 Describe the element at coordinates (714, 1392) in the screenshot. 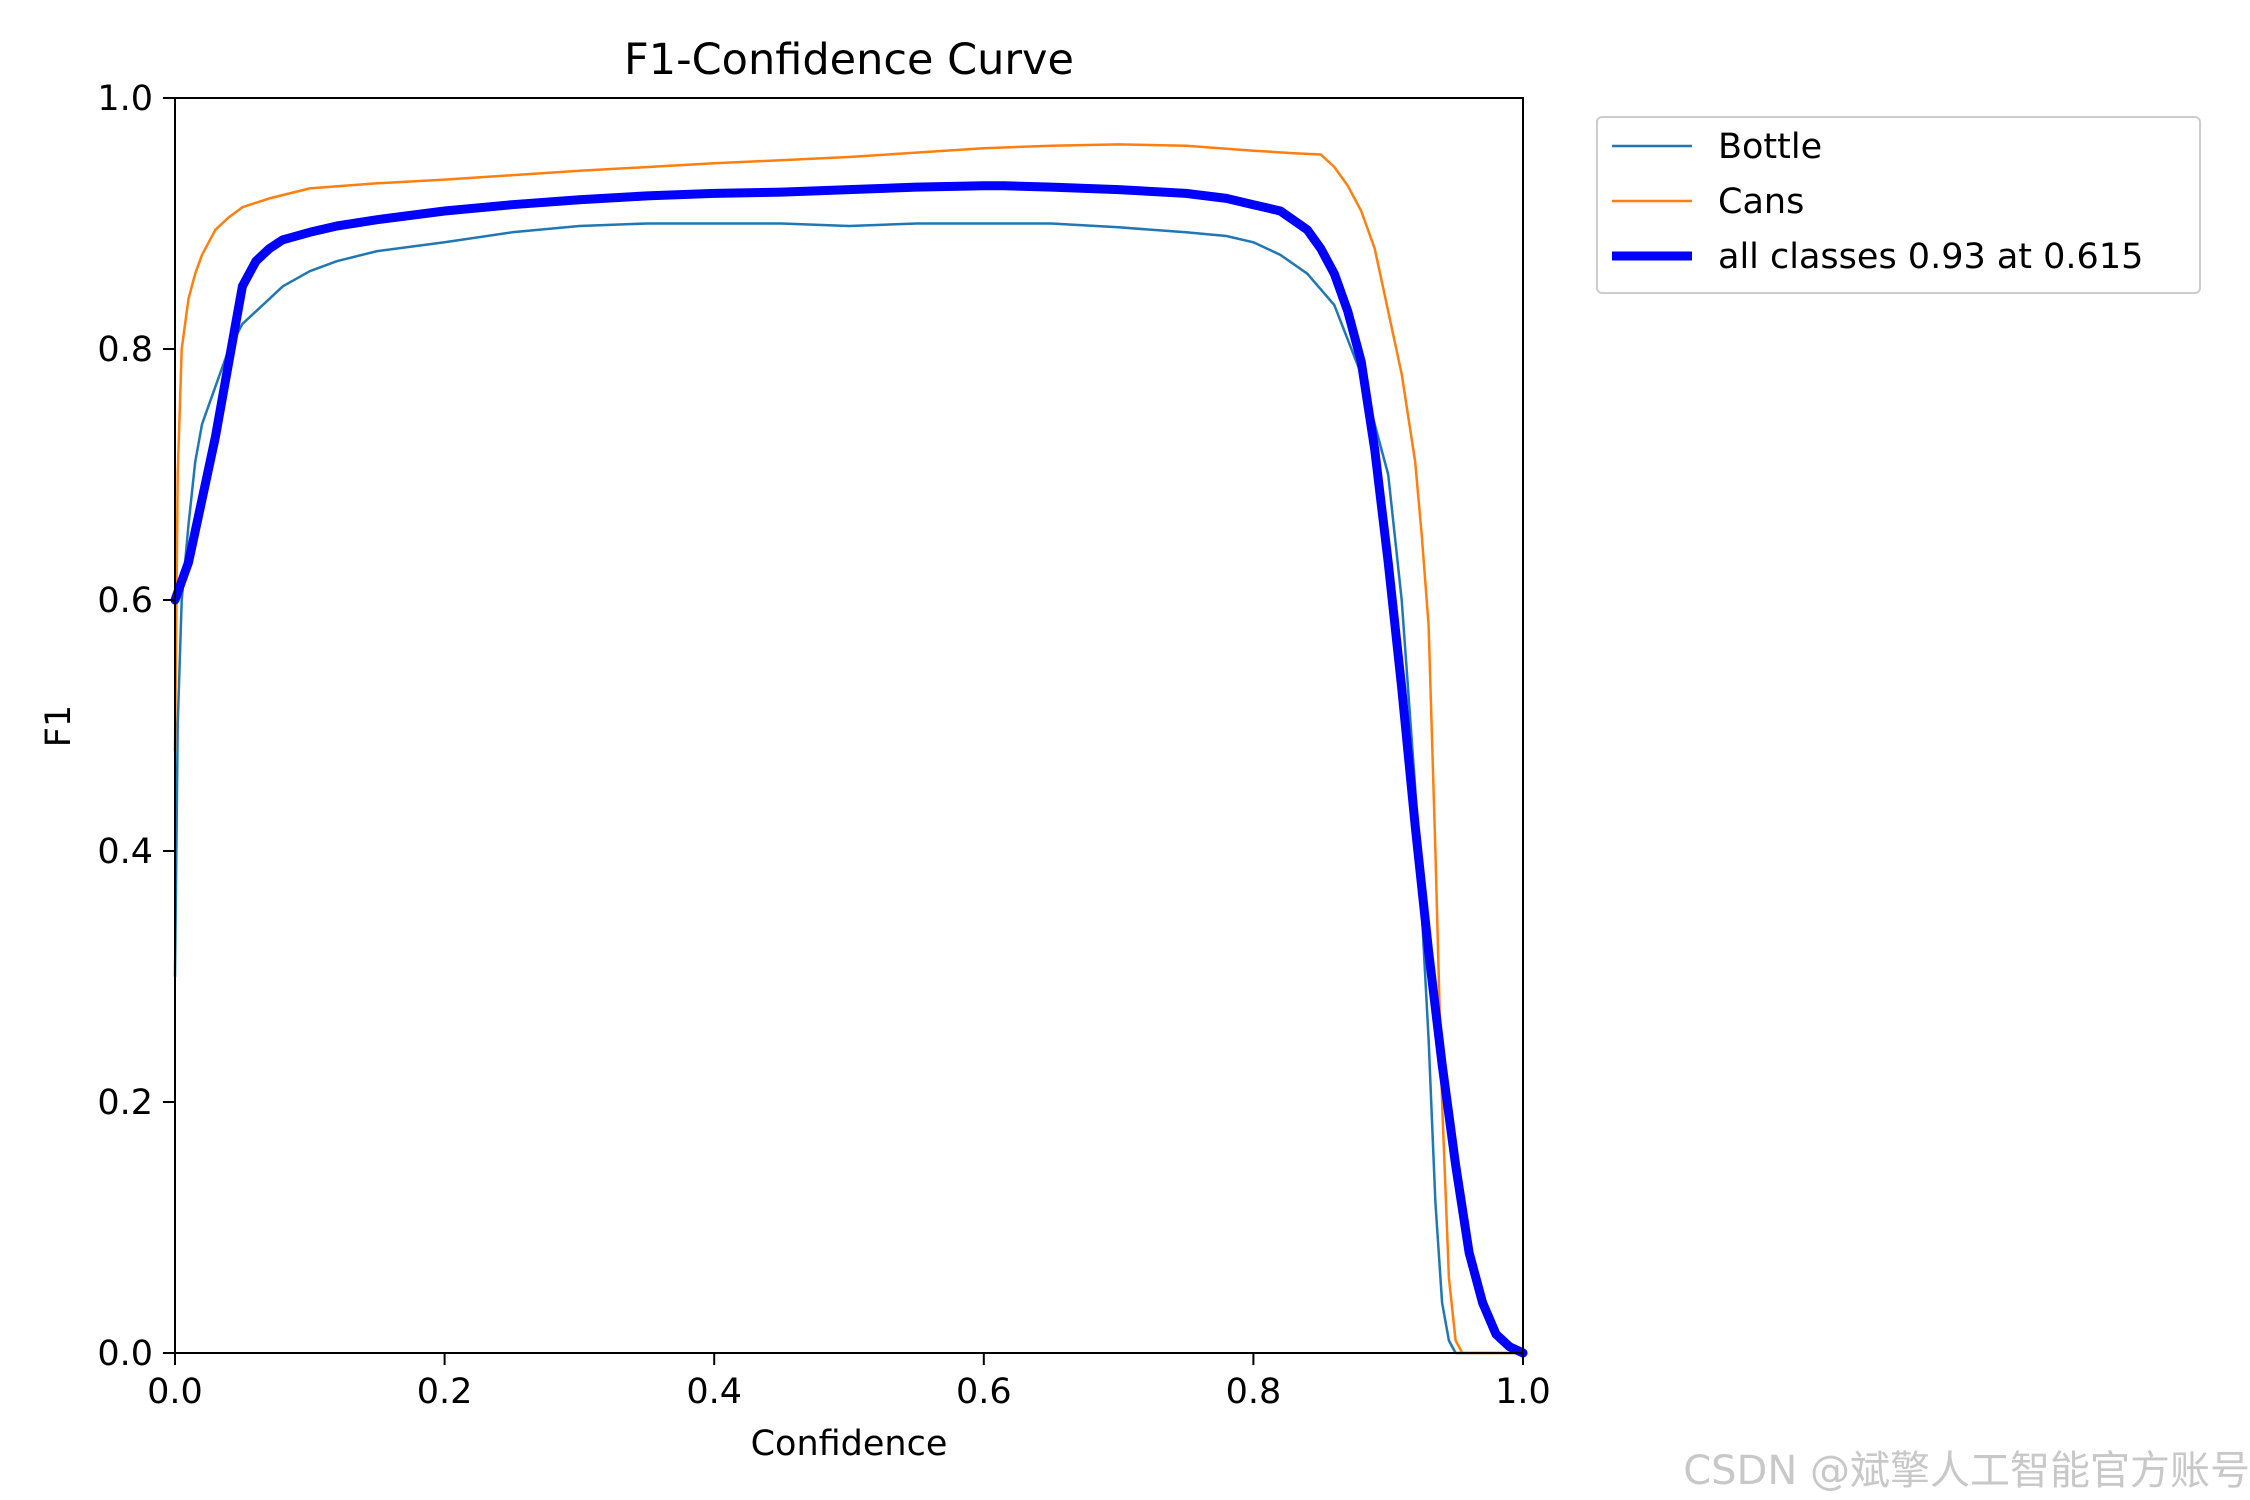

I see `x-tick-label: 0.4` at that location.